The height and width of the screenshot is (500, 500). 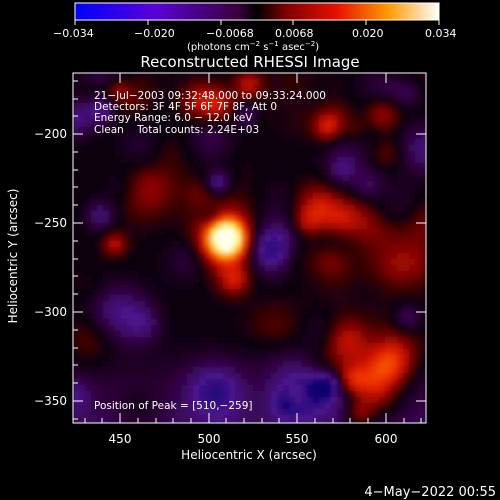 I want to click on colorbar-tick-label: 0.034, so click(x=441, y=33).